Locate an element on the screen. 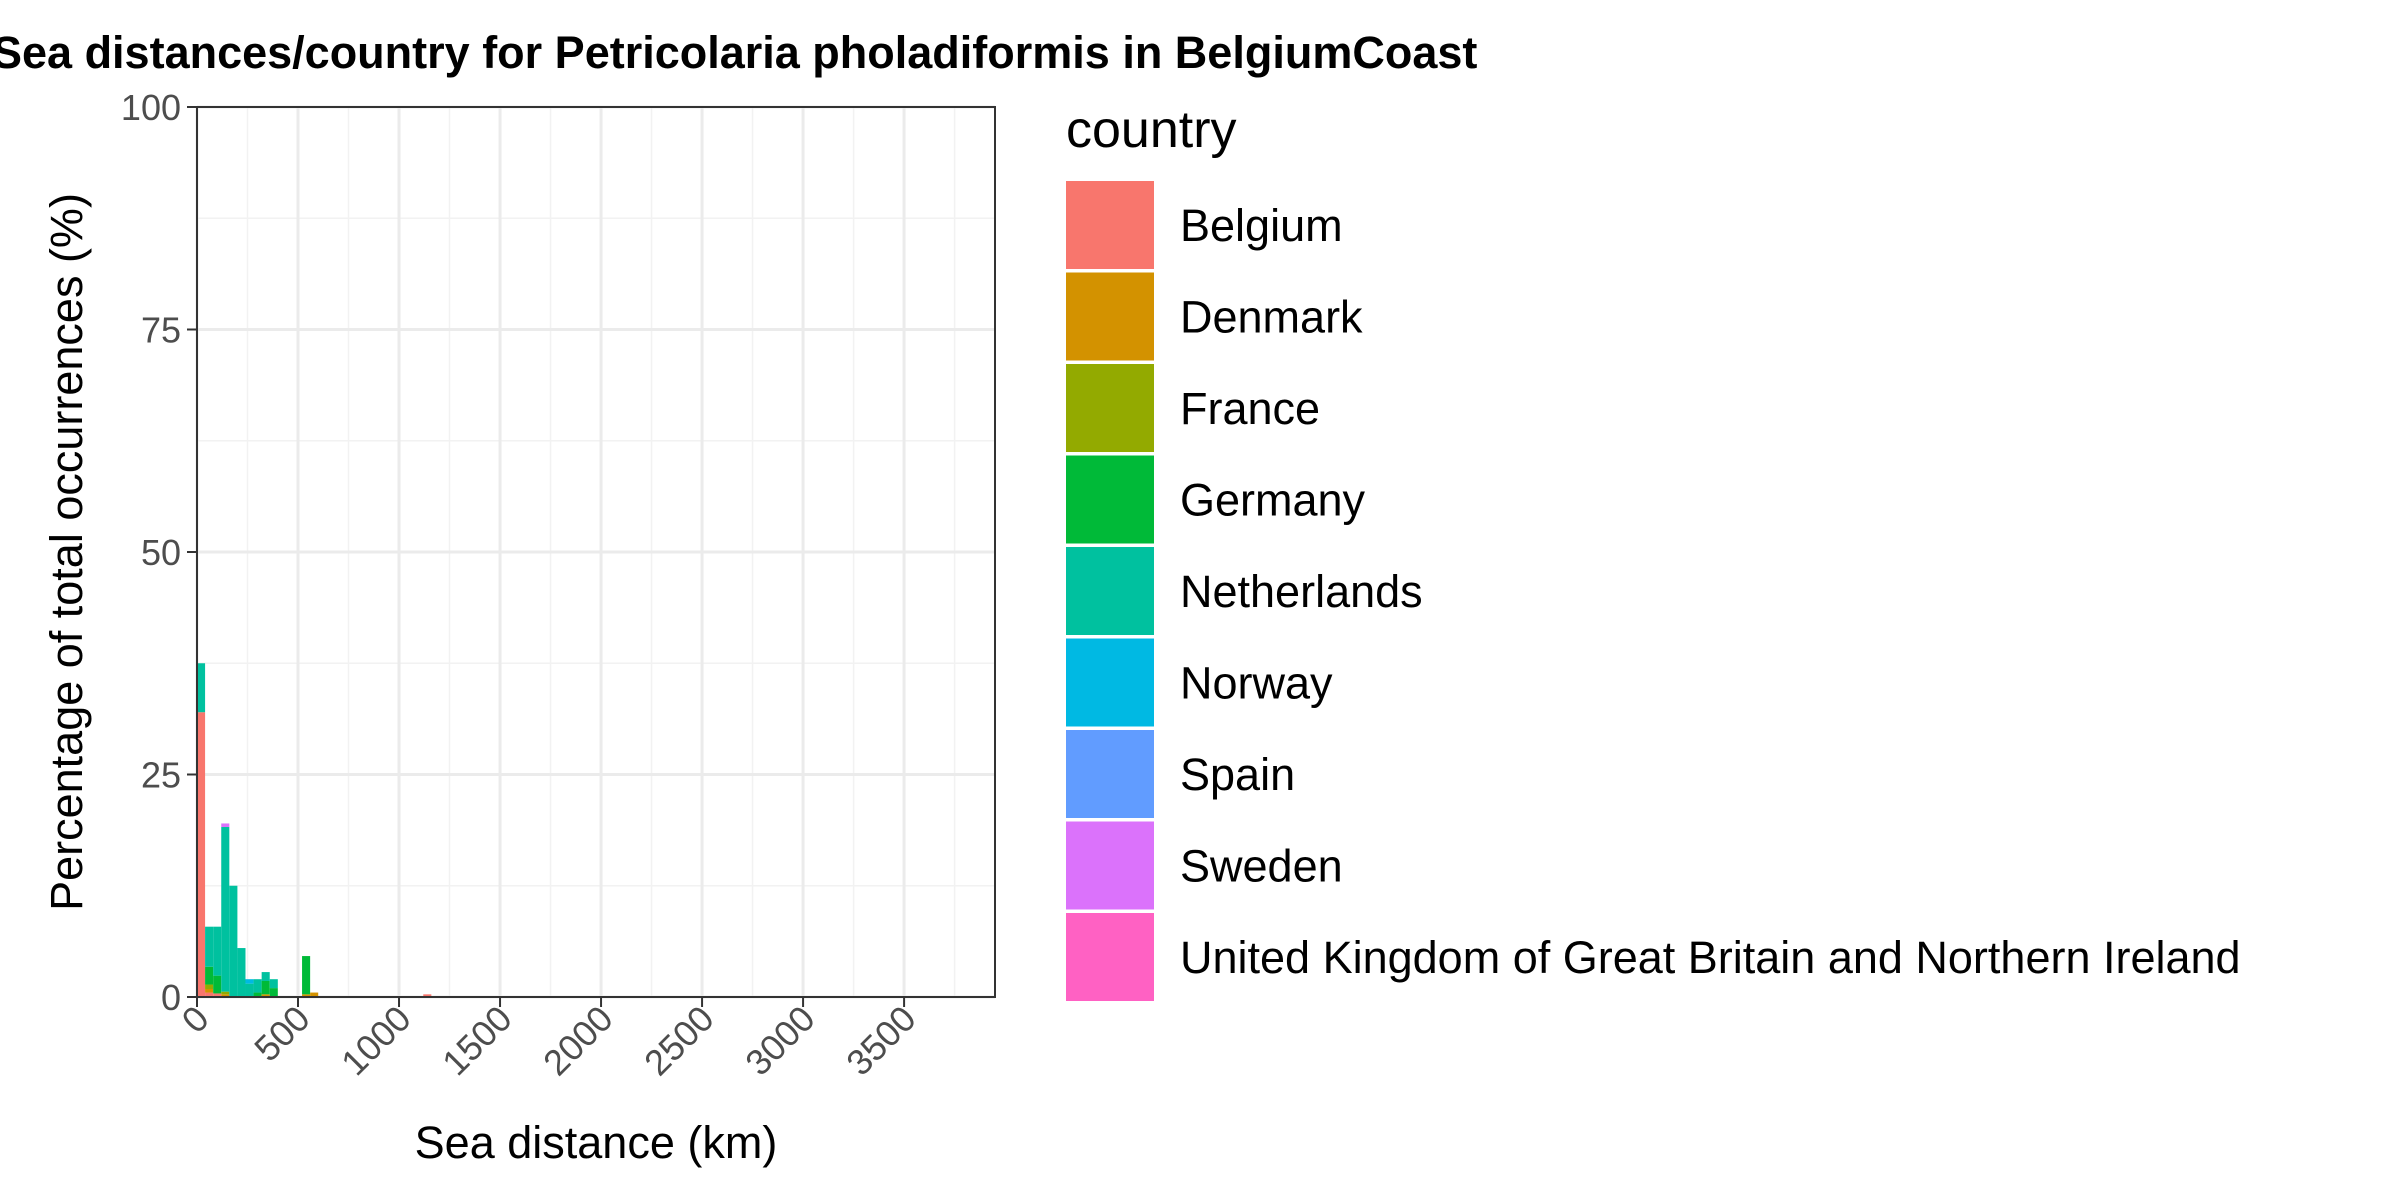 The image size is (2400, 1200). legend-label: Belgium is located at coordinates (1261, 225).